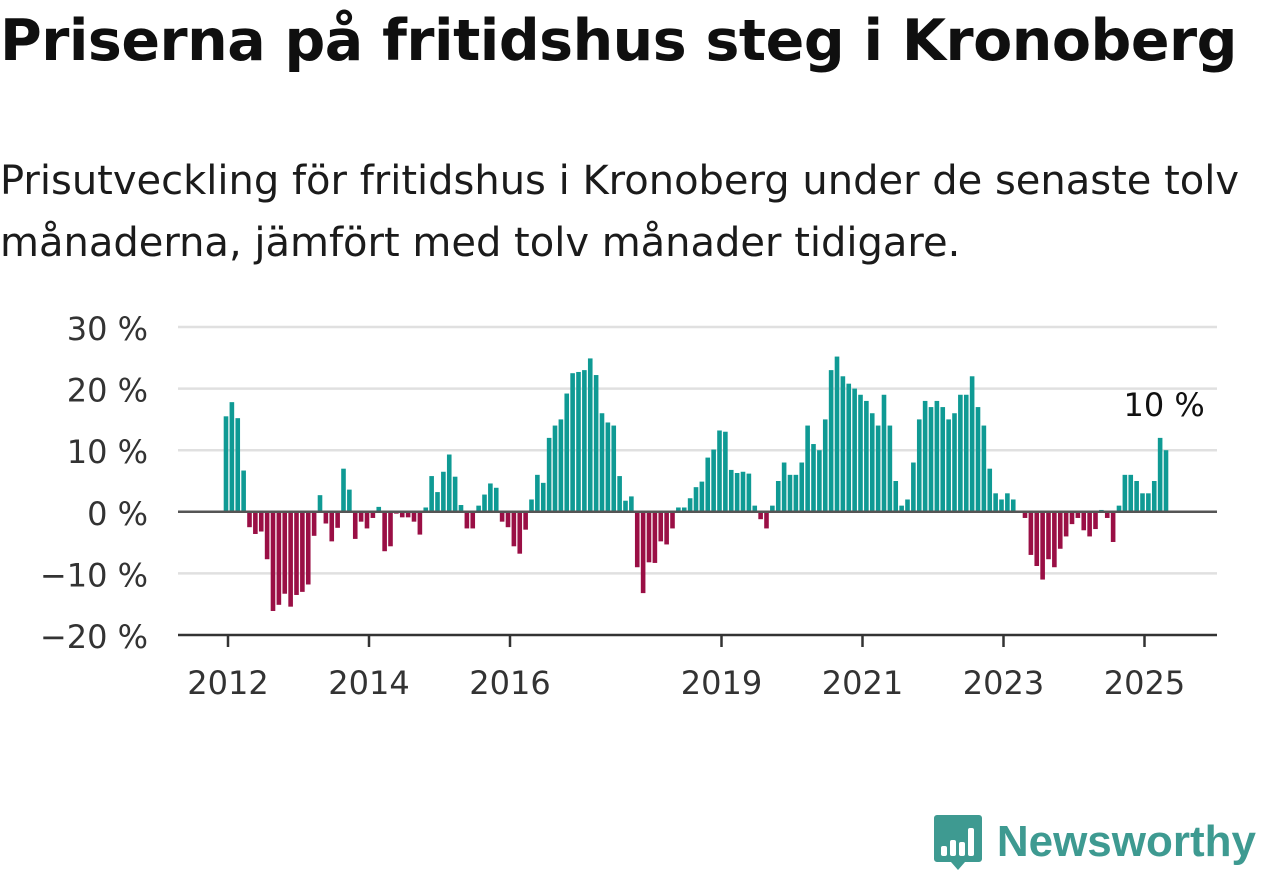  I want to click on x-tick-label: 2021, so click(862, 682).